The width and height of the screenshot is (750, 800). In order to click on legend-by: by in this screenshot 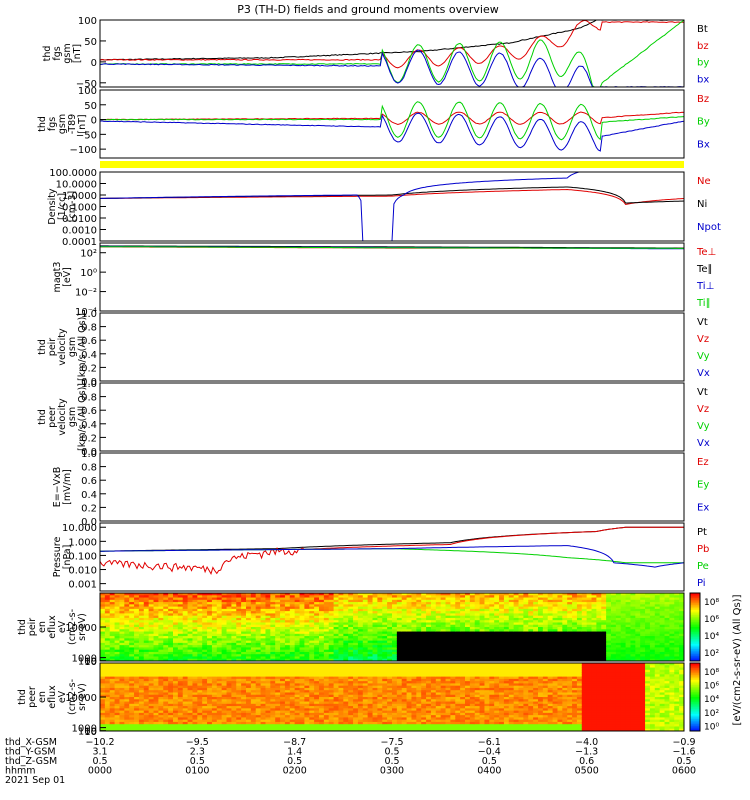, I will do `click(703, 63)`.